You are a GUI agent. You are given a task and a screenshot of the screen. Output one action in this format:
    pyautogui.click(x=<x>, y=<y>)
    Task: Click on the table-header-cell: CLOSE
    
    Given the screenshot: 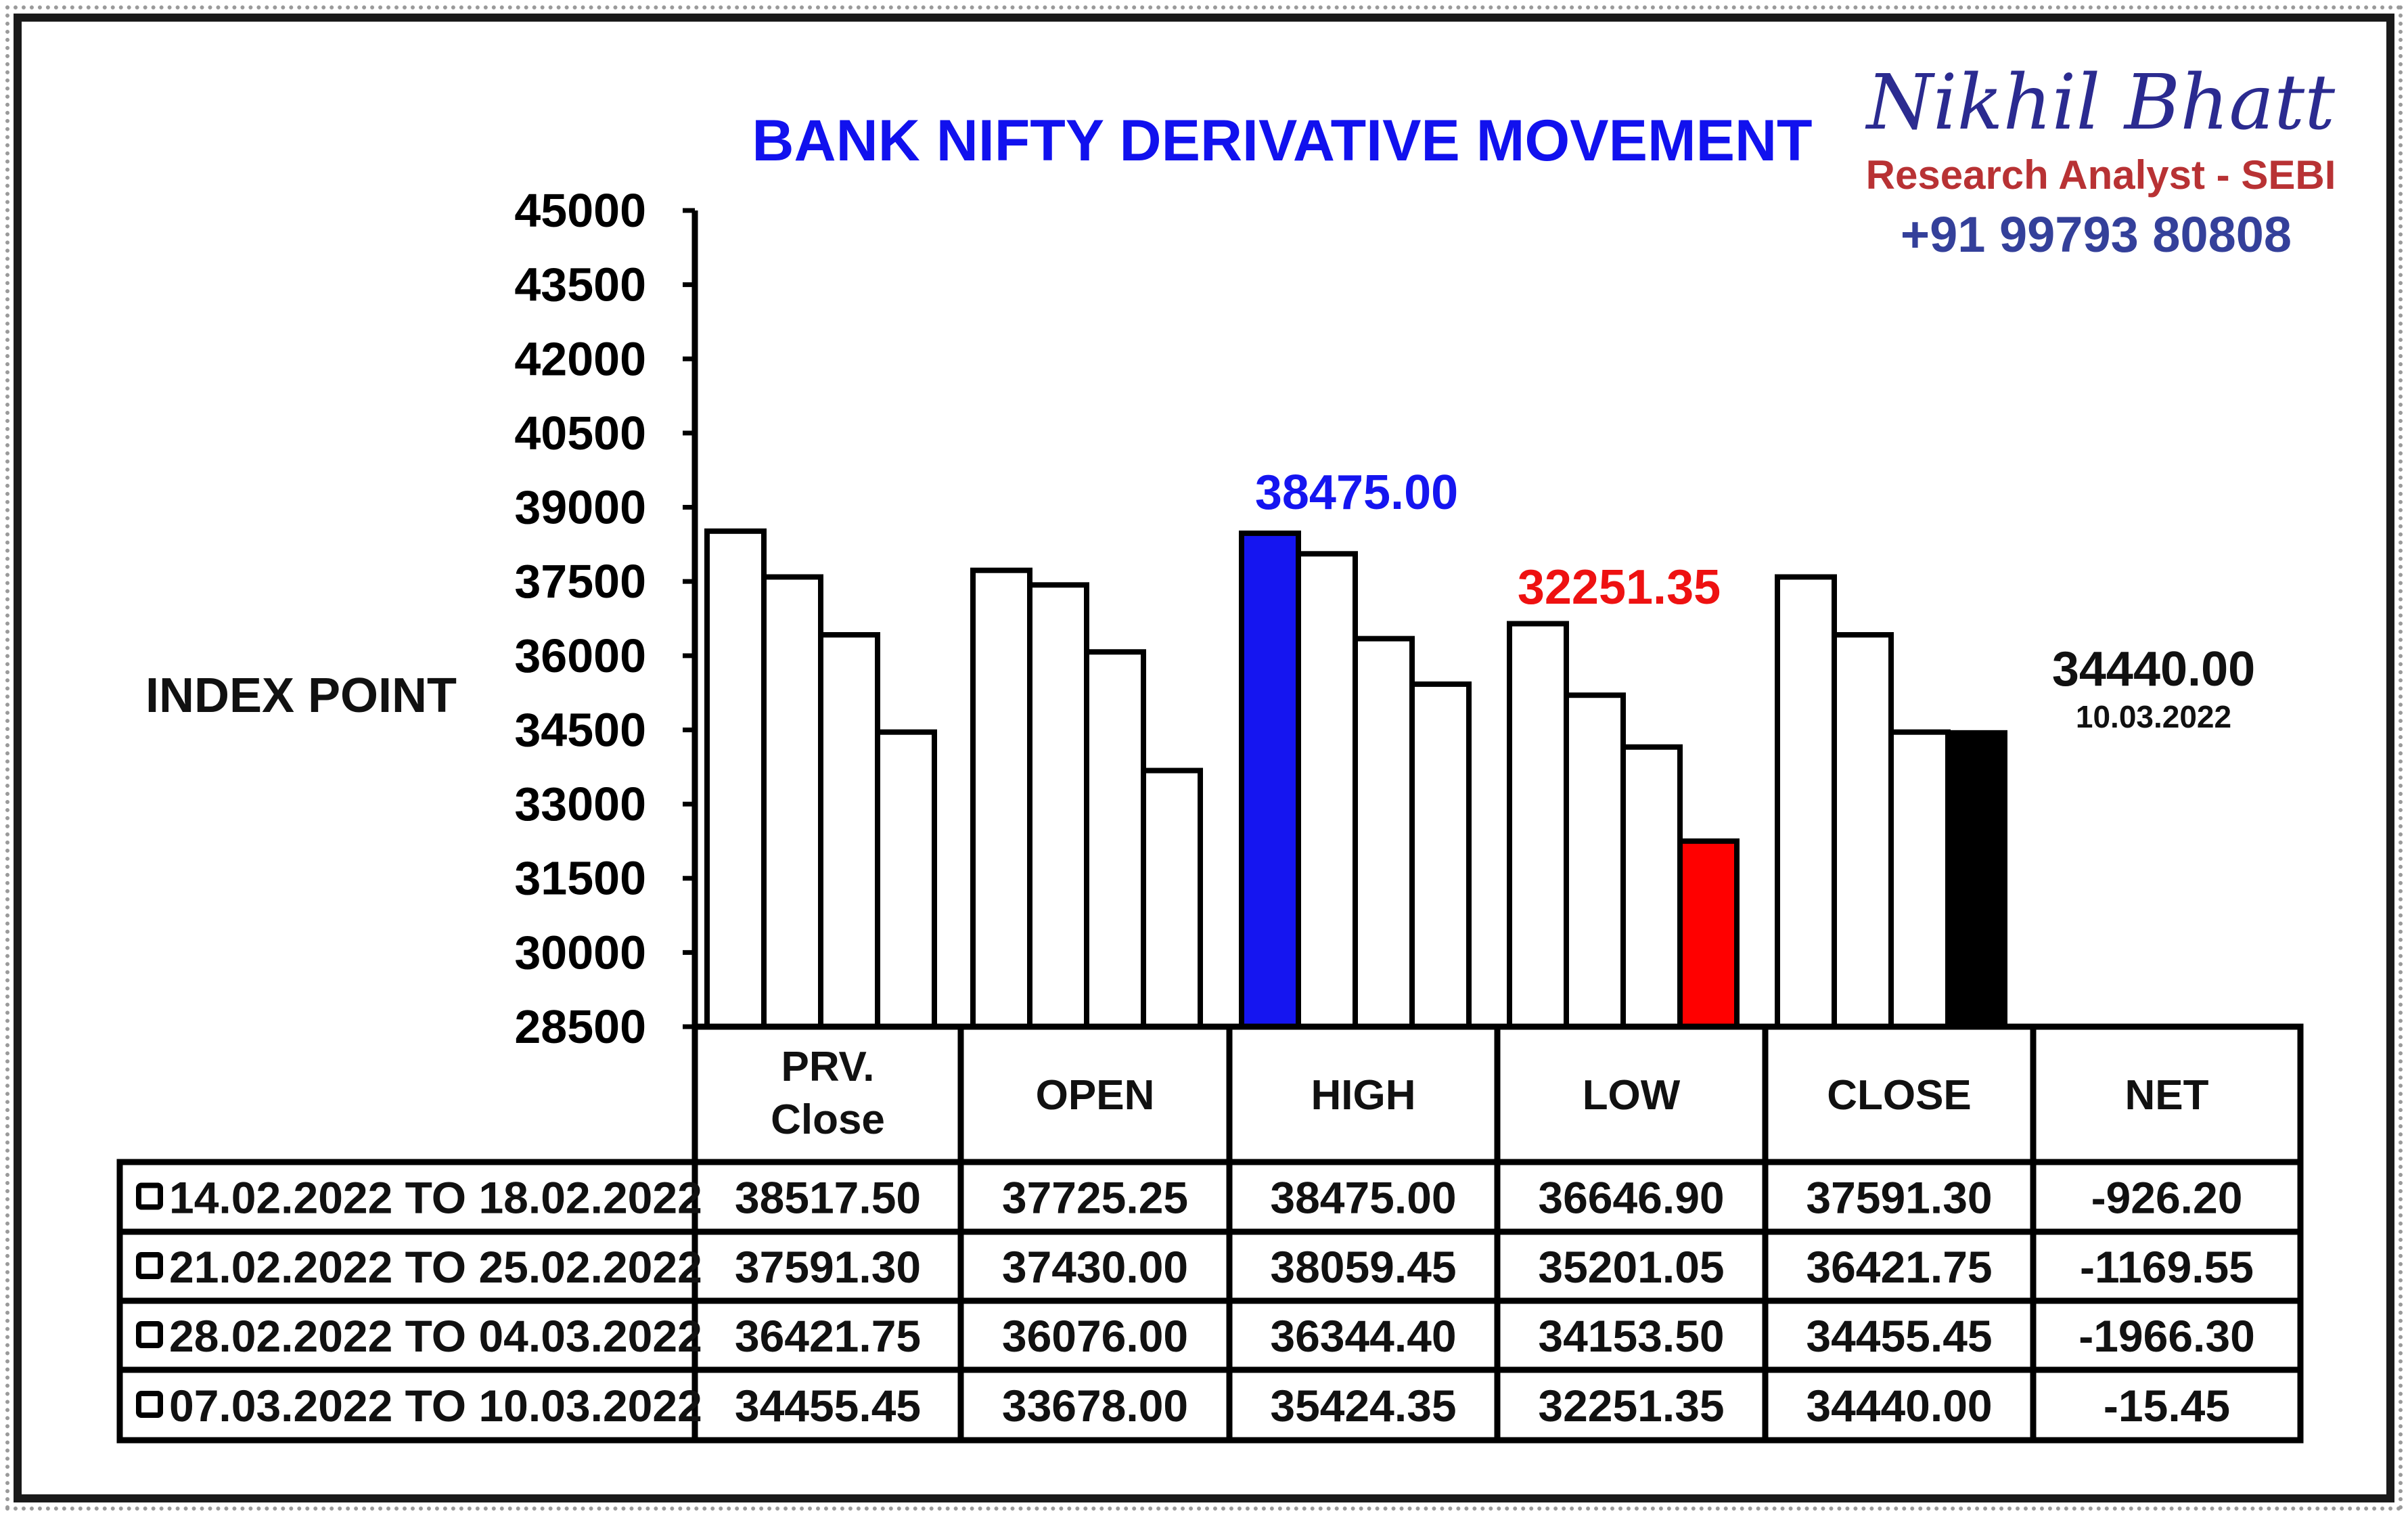 What is the action you would take?
    pyautogui.click(x=1899, y=1095)
    